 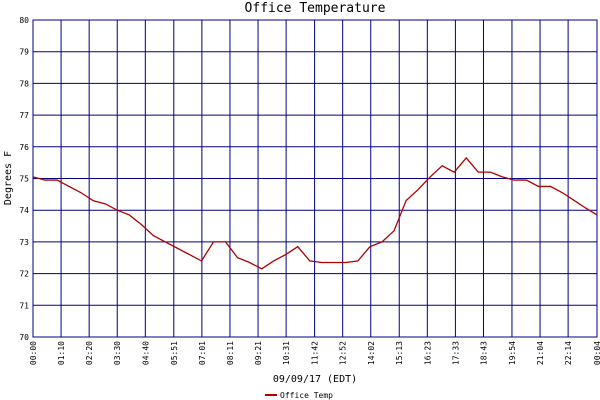 I want to click on y-tick-label: 72, so click(x=24, y=274).